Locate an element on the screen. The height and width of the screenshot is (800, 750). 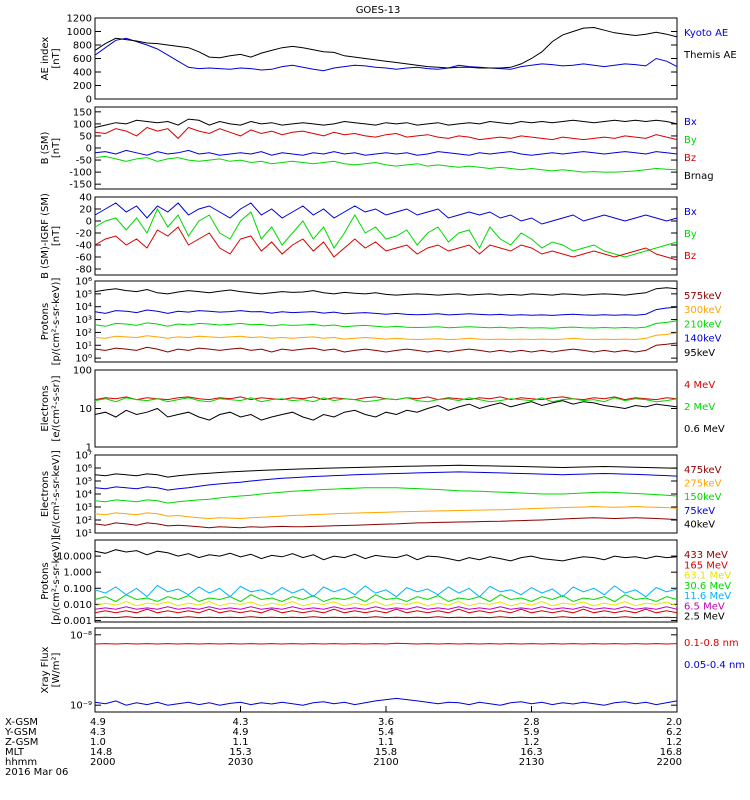
y-tick-label: 10³ is located at coordinates (83, 508).